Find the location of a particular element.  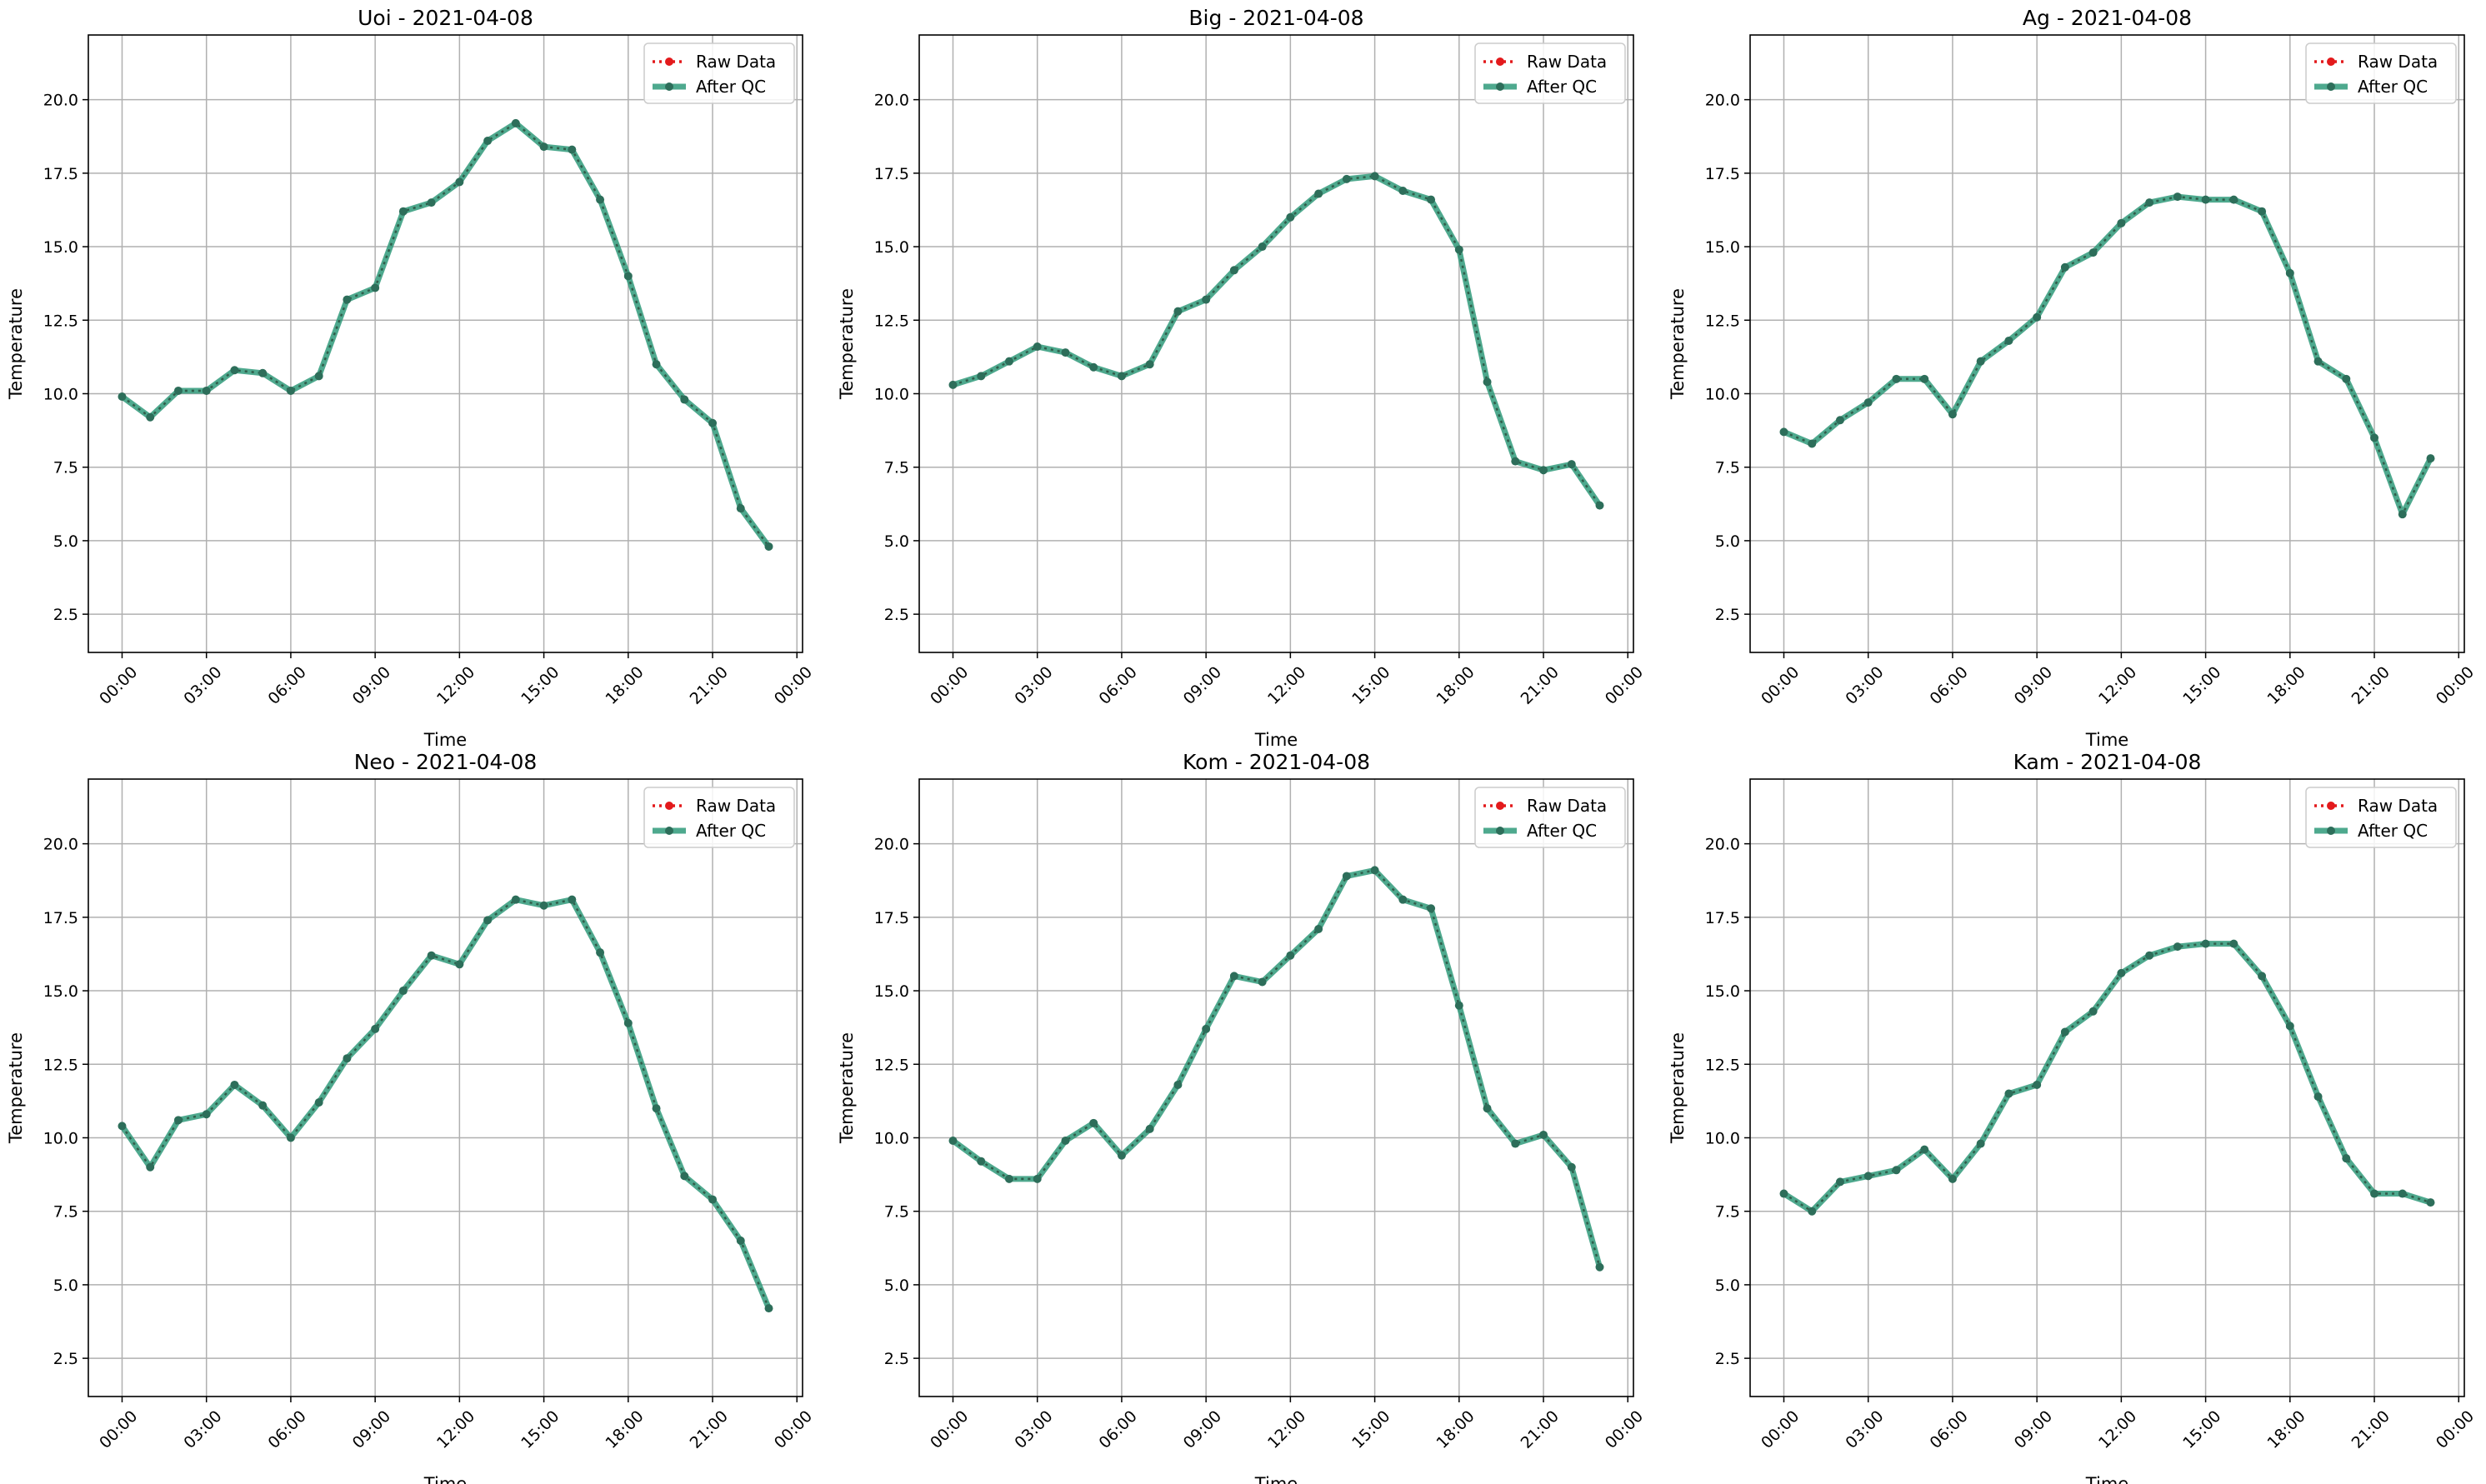

raw-data-line-overlay is located at coordinates (2107, 1077).